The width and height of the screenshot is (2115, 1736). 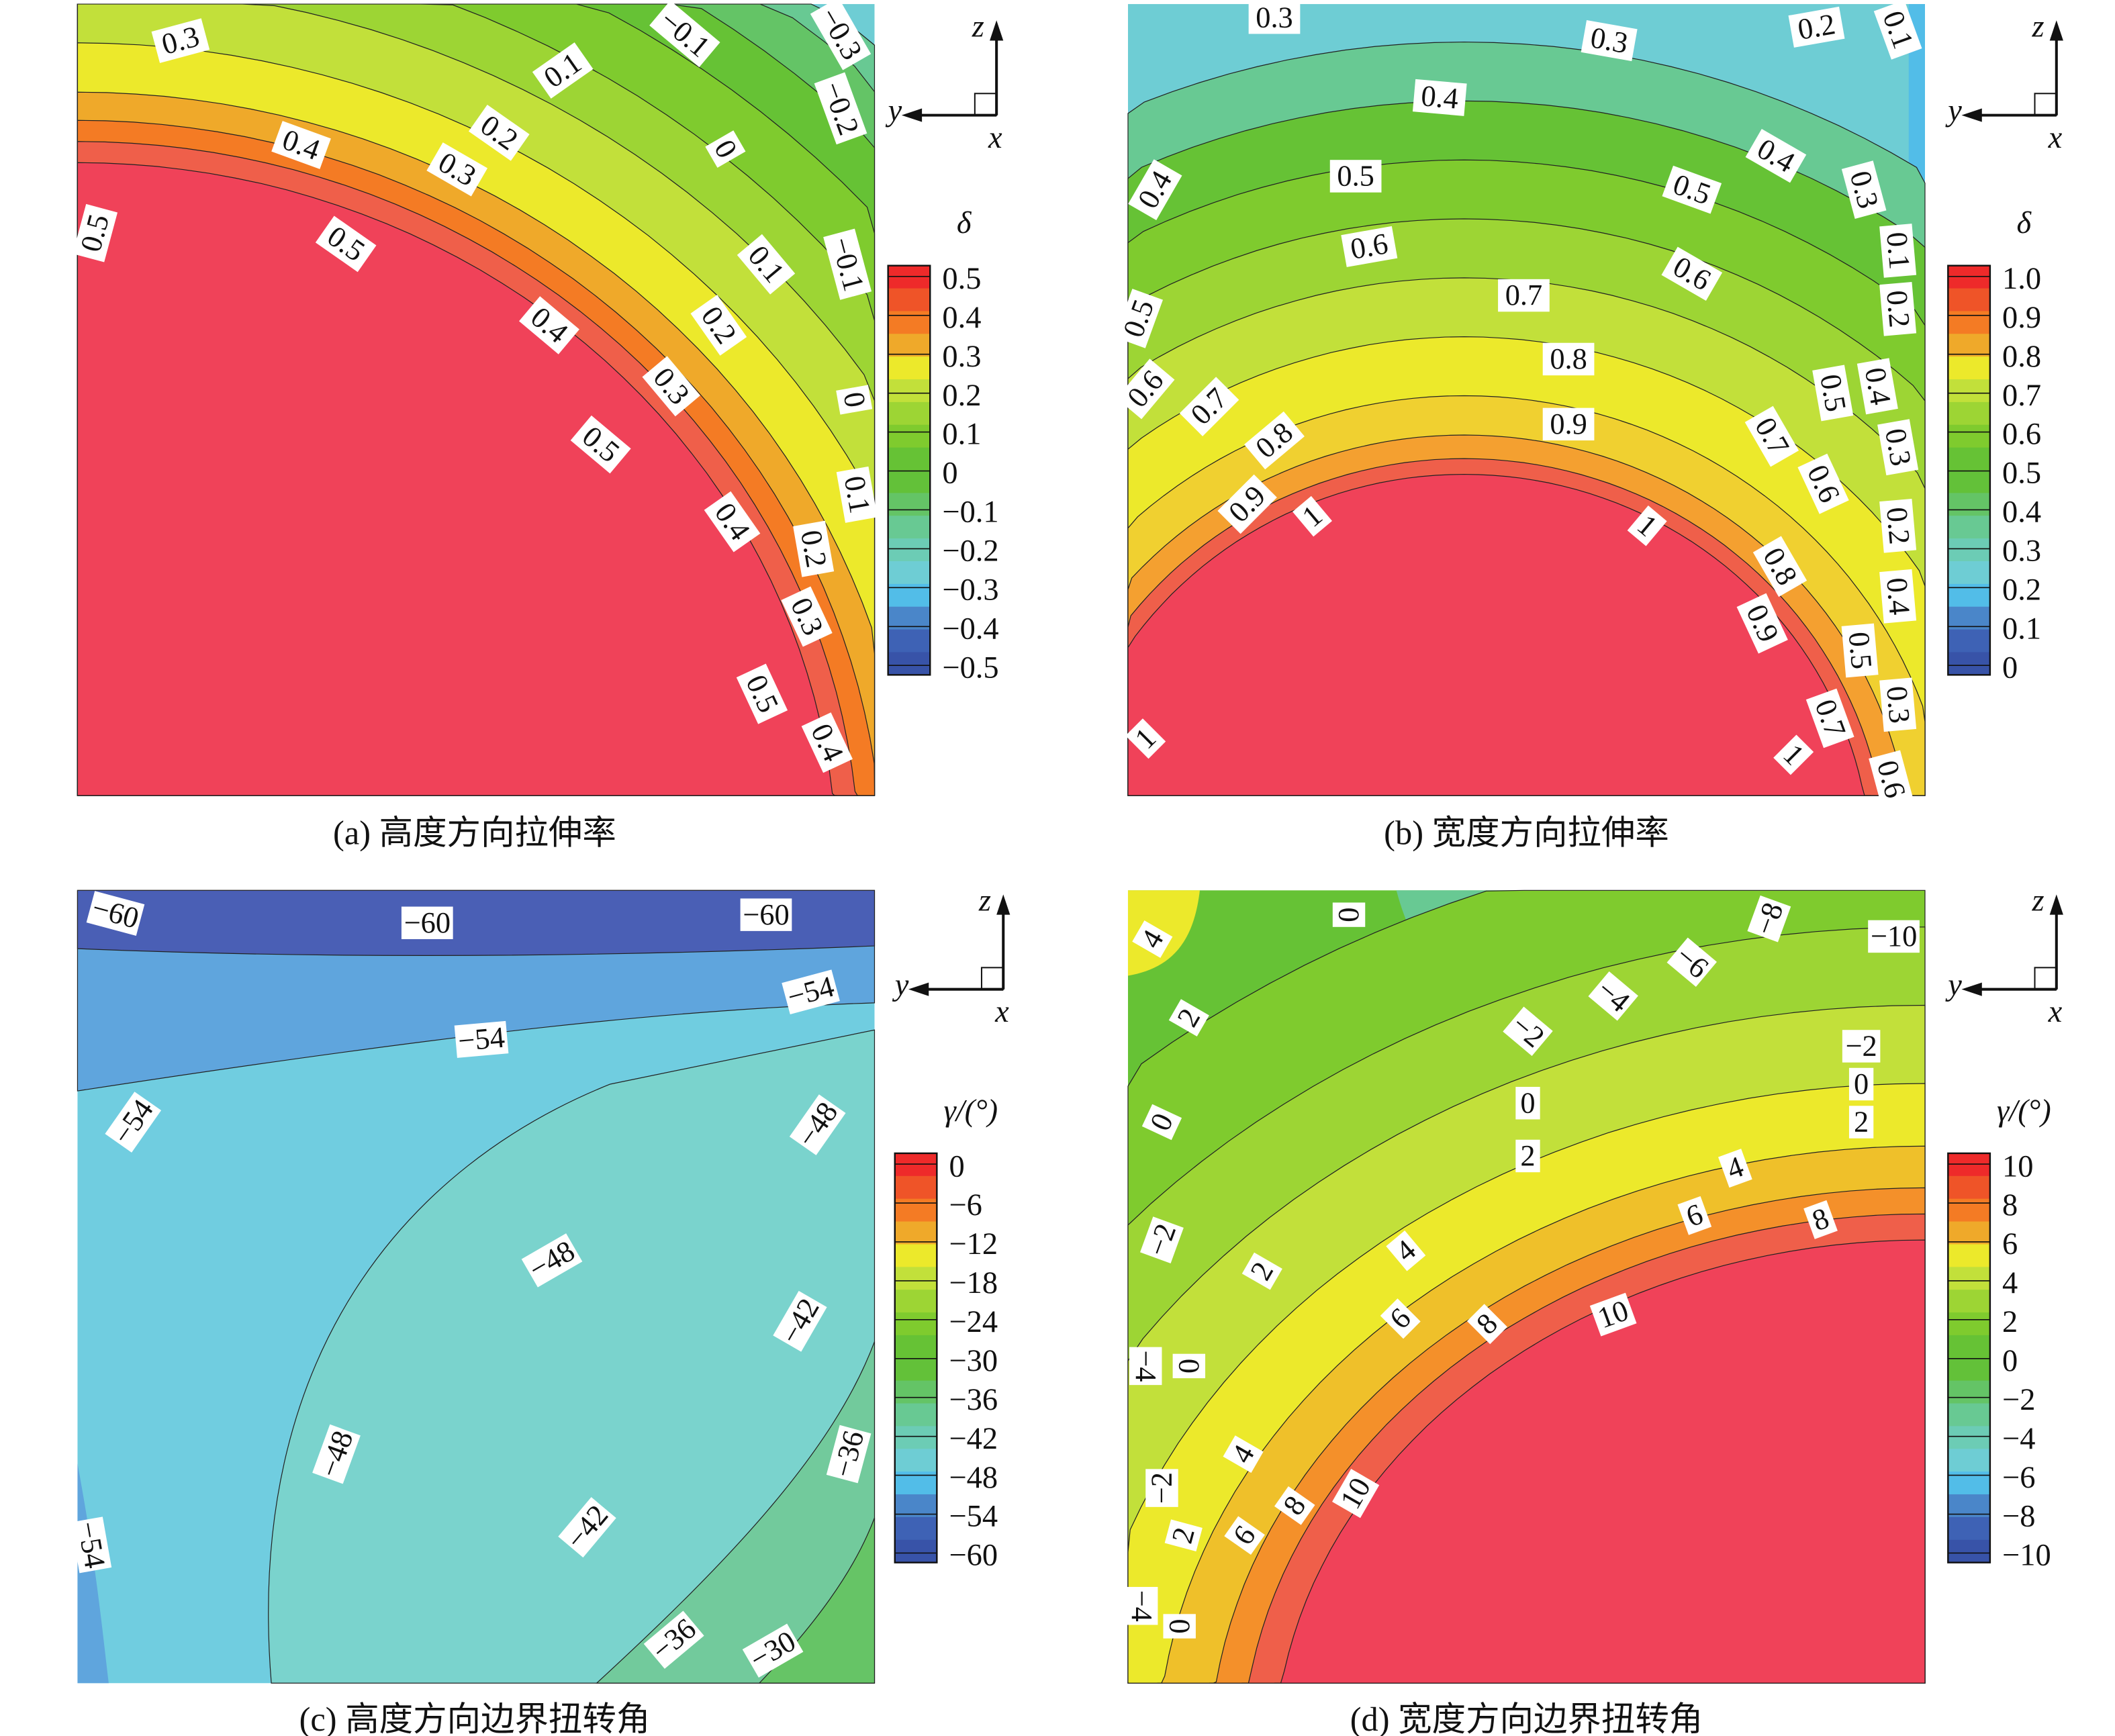 What do you see at coordinates (1769, 919) in the screenshot?
I see `contour-label: −8` at bounding box center [1769, 919].